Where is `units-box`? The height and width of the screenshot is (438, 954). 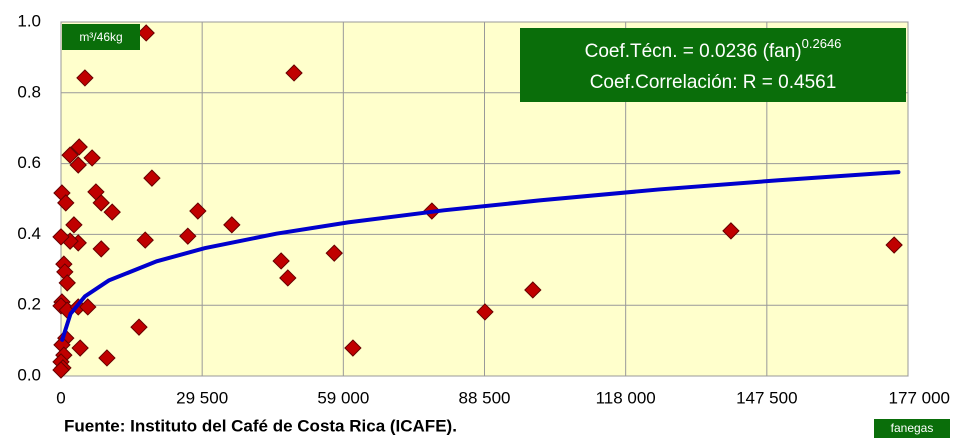
units-box is located at coordinates (101, 37).